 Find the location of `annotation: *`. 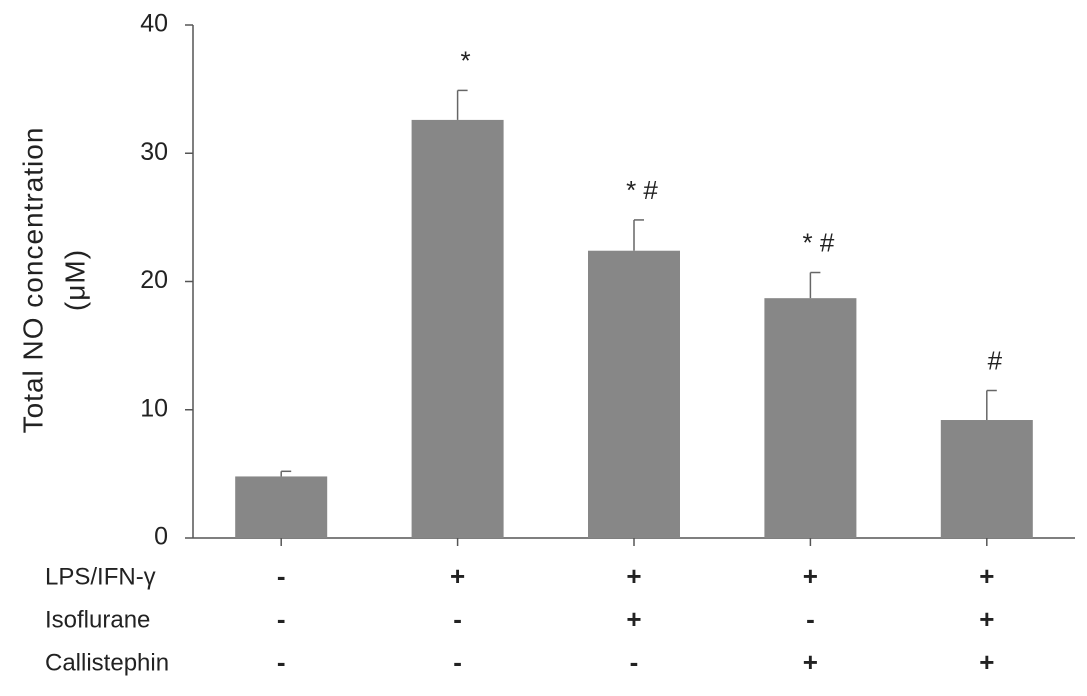

annotation: * is located at coordinates (466, 60).